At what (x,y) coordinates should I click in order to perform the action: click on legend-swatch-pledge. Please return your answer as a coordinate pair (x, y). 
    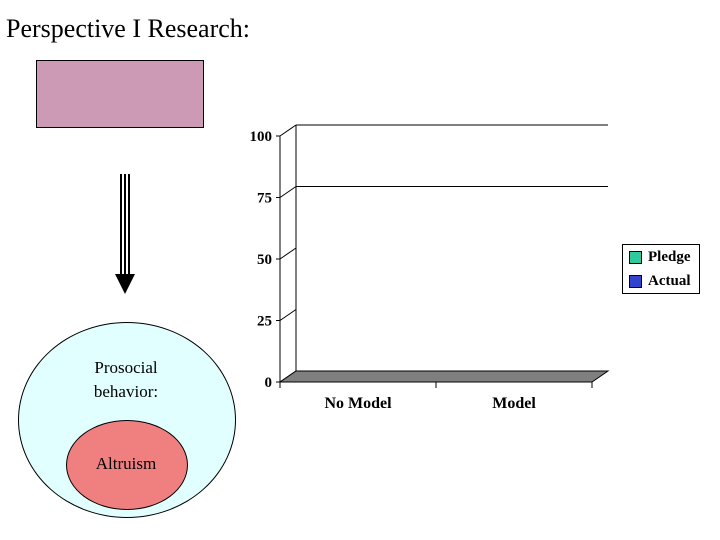
    Looking at the image, I should click on (635, 257).